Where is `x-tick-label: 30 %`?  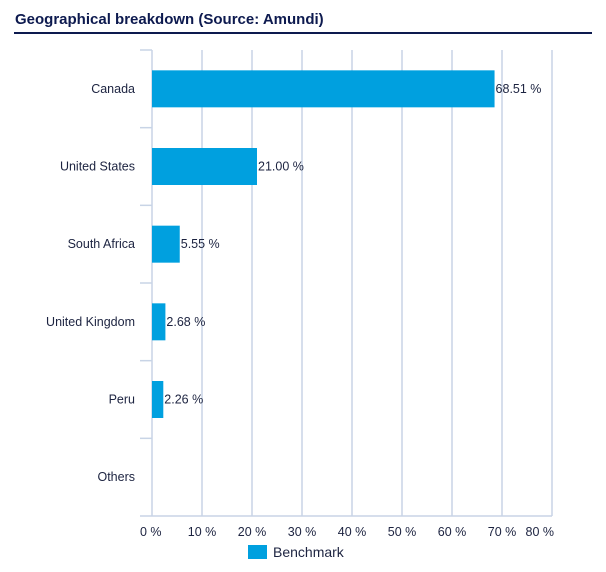
x-tick-label: 30 % is located at coordinates (302, 532).